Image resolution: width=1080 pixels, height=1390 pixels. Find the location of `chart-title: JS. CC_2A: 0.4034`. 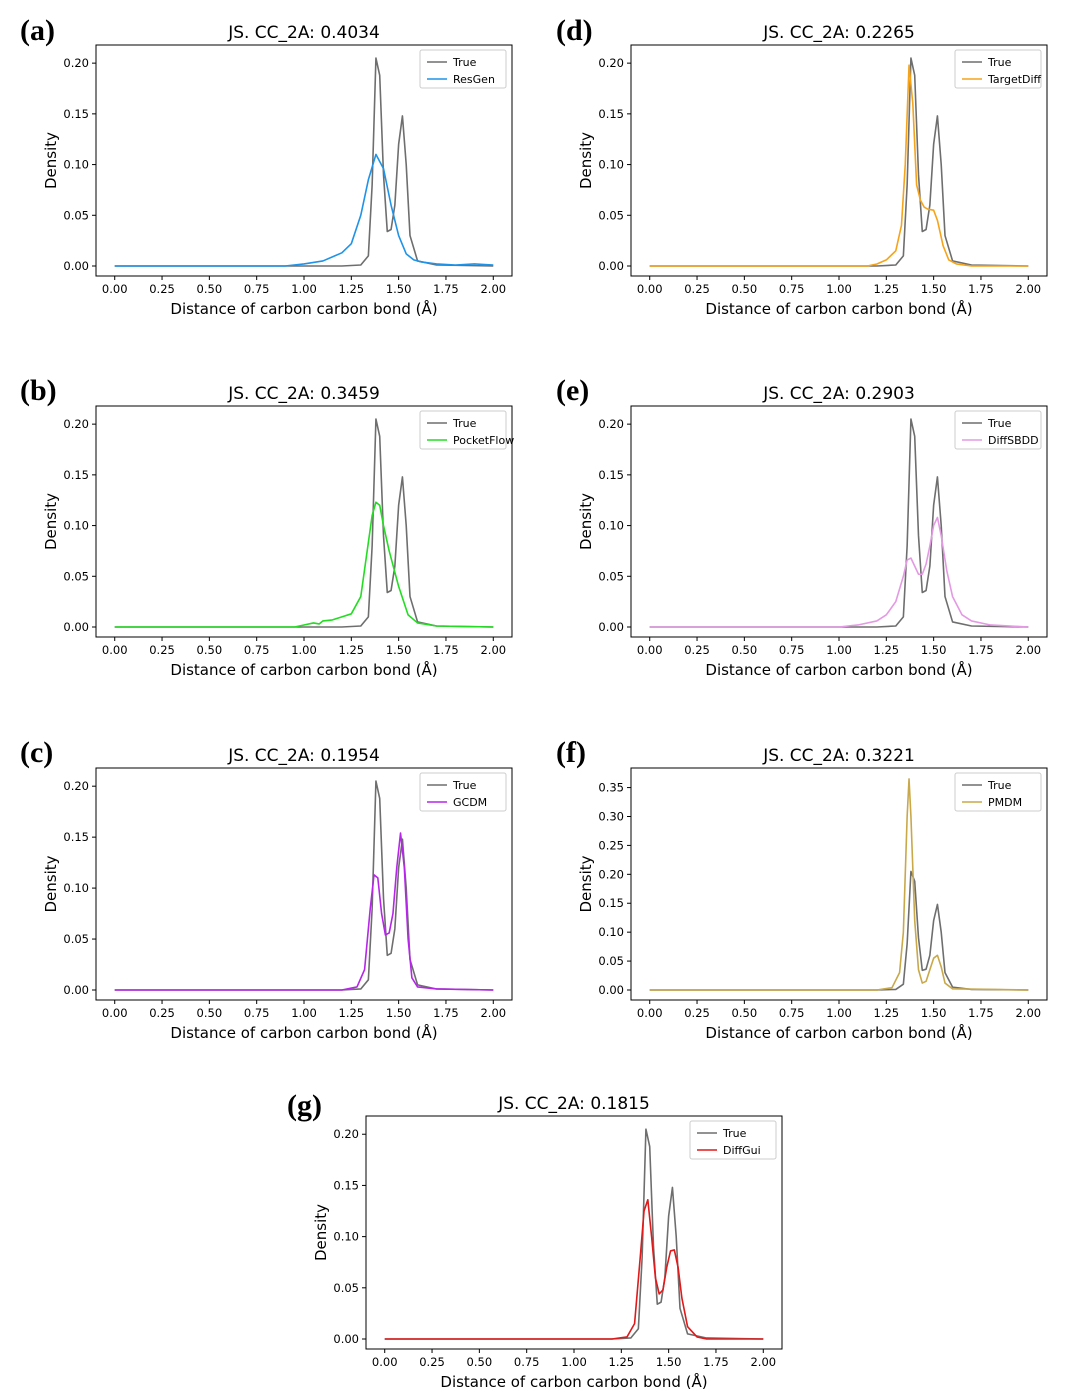

chart-title: JS. CC_2A: 0.4034 is located at coordinates (303, 33).